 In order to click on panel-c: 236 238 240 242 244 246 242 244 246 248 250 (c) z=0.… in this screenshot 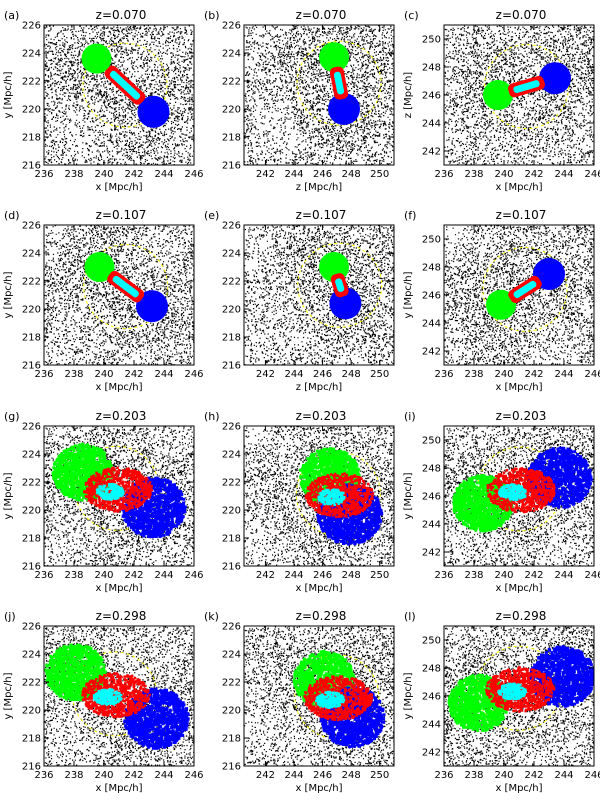, I will do `click(501, 100)`.